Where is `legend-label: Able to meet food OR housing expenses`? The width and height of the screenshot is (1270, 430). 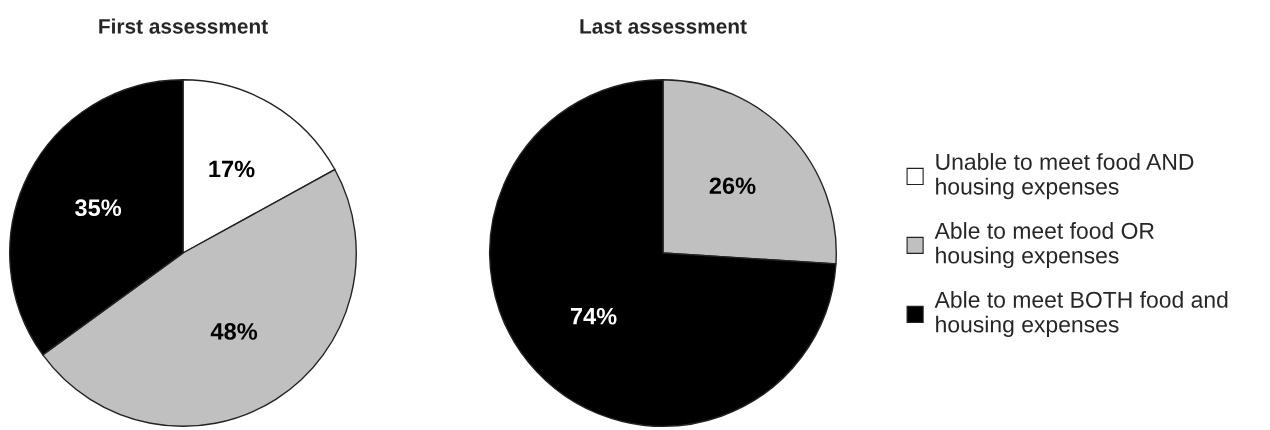
legend-label: Able to meet food OR housing expenses is located at coordinates (1044, 245).